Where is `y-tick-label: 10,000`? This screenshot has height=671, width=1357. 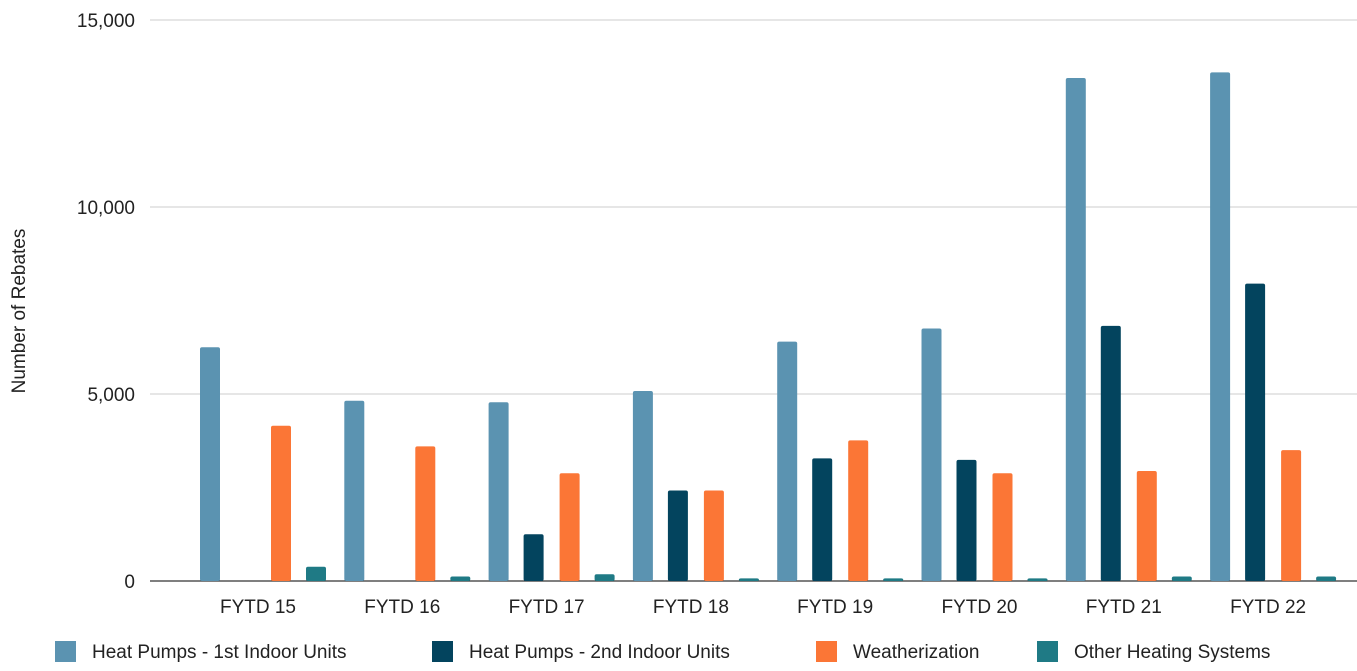
y-tick-label: 10,000 is located at coordinates (106, 208).